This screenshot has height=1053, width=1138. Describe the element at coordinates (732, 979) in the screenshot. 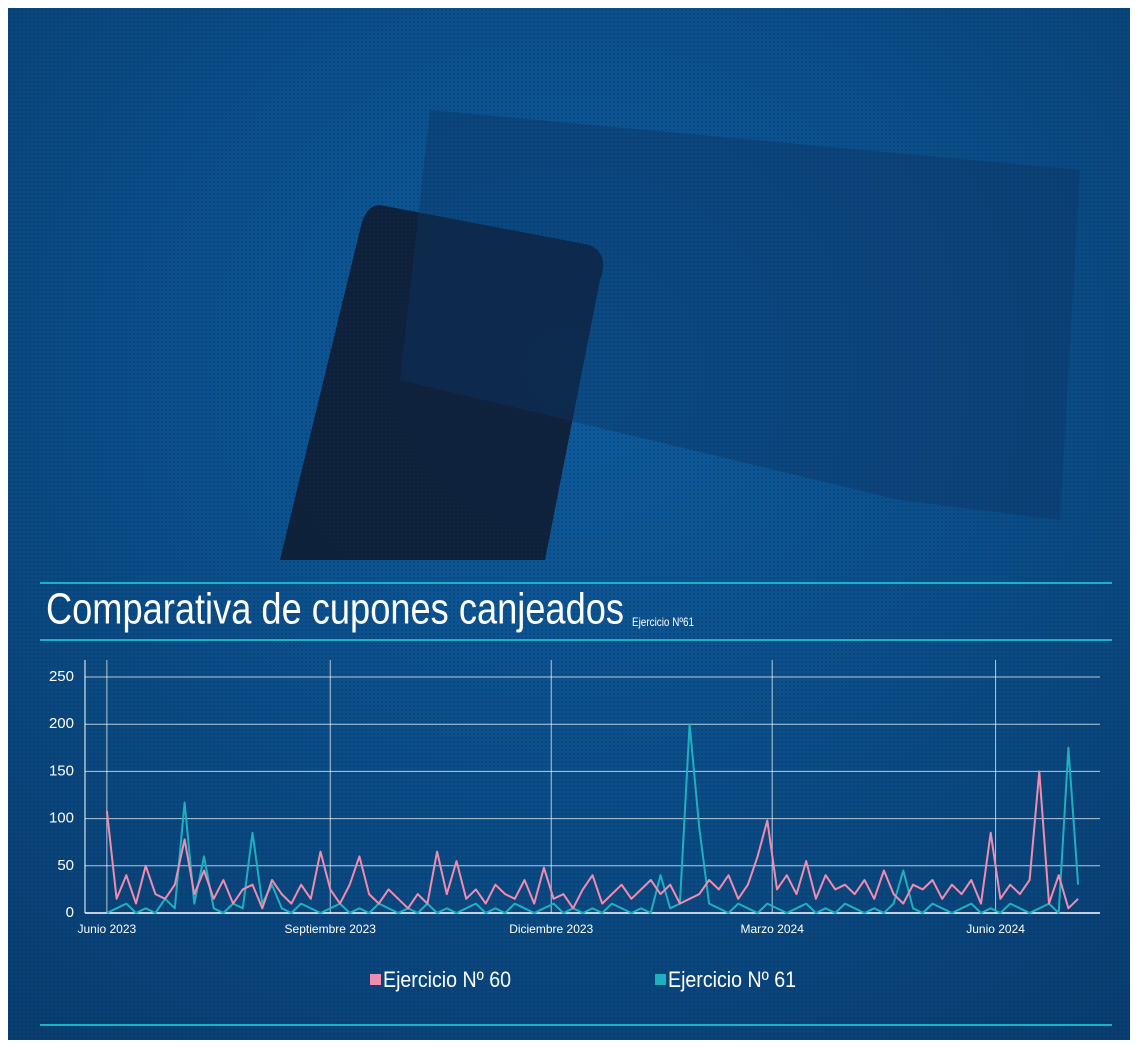

I see `legend-label: Ejercicio Nº 61` at that location.